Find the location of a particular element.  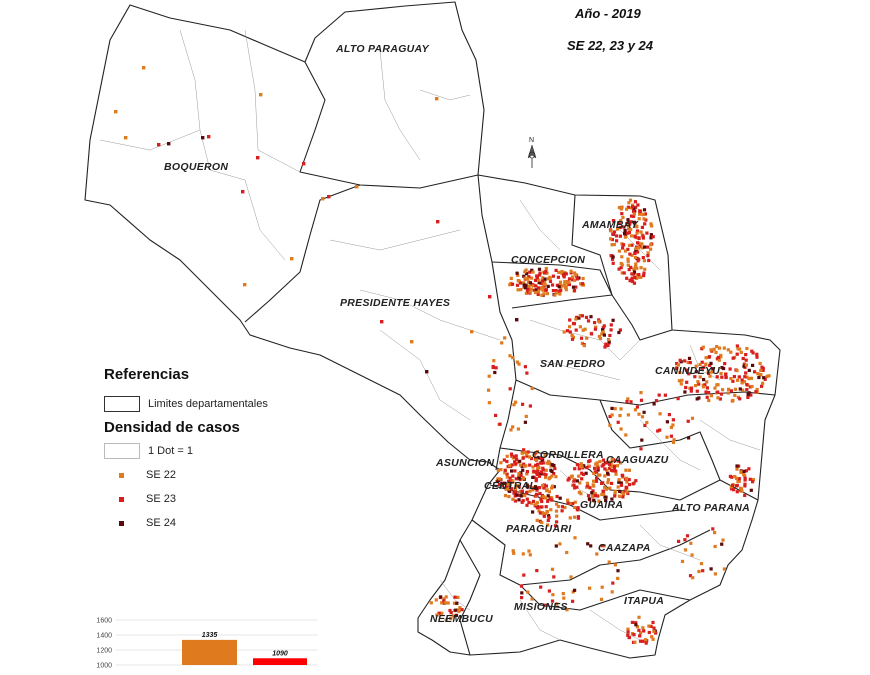

legend-boundaries: Limites departamentales is located at coordinates (214, 404).